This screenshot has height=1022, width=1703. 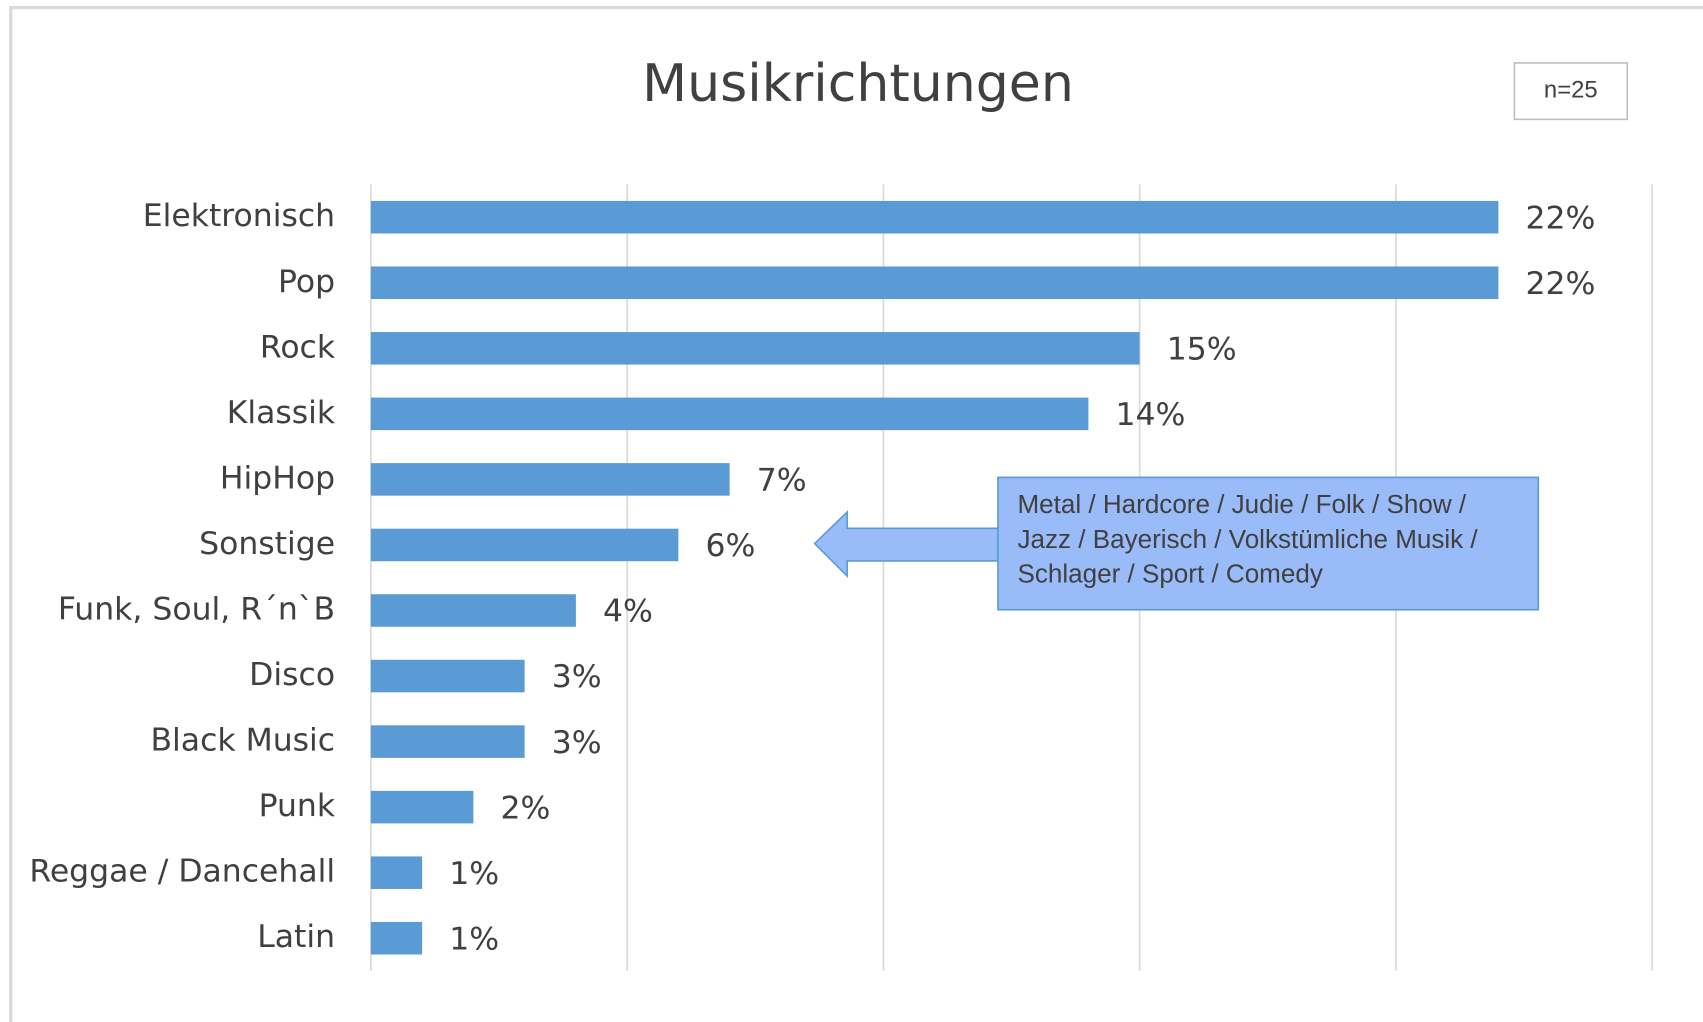 What do you see at coordinates (782, 481) in the screenshot?
I see `value-label: 7%` at bounding box center [782, 481].